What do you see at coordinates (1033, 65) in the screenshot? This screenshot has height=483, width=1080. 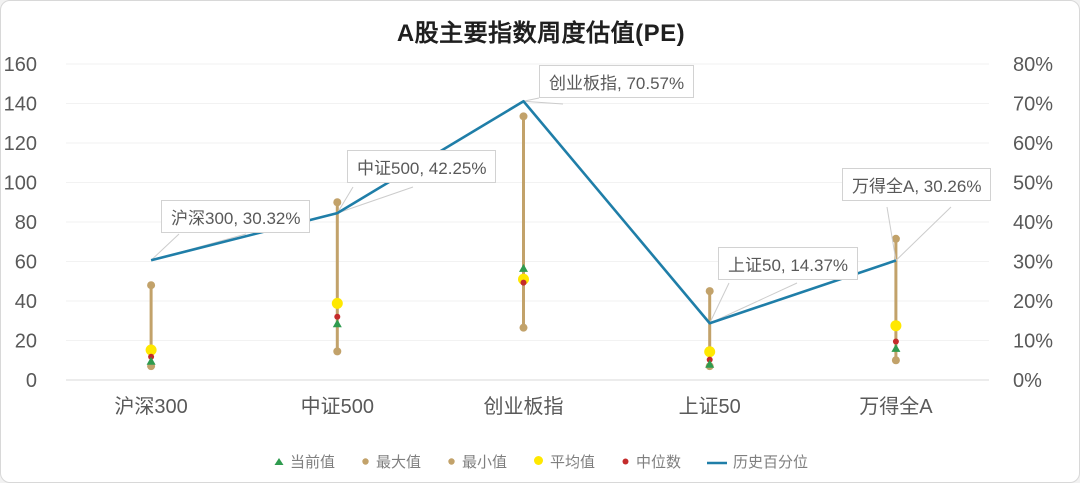 I see `right-axis-tick: 80%` at bounding box center [1033, 65].